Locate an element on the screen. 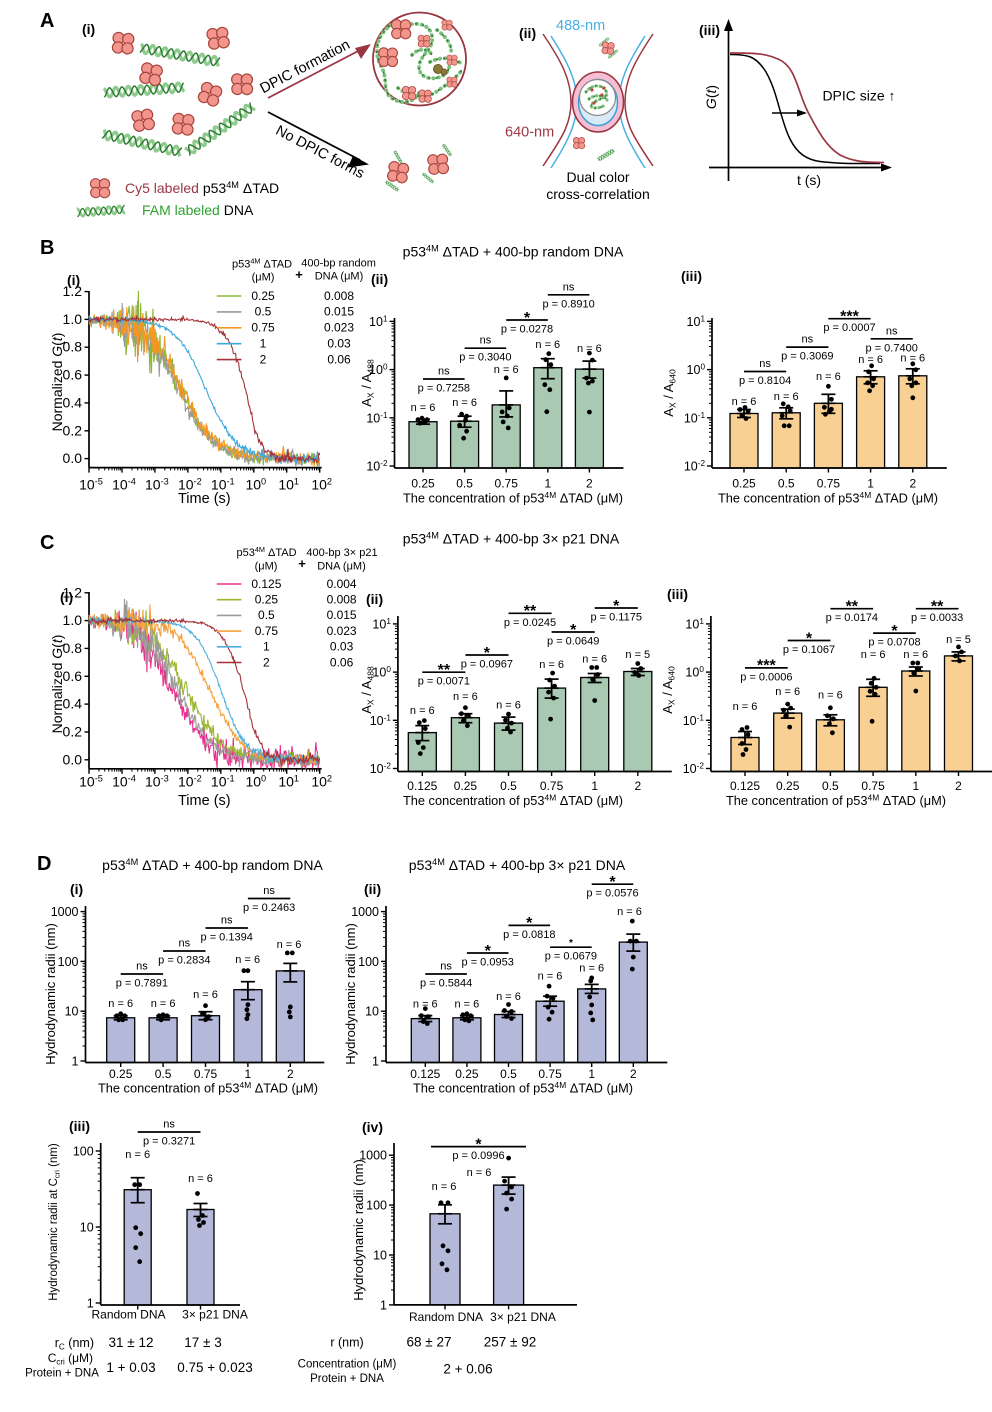 This screenshot has height=1412, width=992. svg-text: p = 0.0245 is located at coordinates (530, 623).